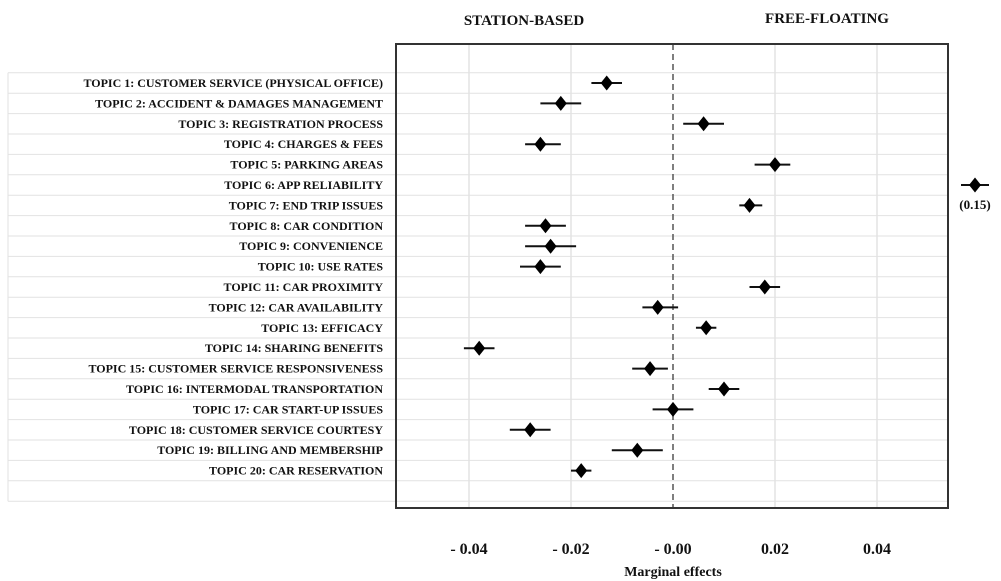 The height and width of the screenshot is (581, 1001). Describe the element at coordinates (311, 246) in the screenshot. I see `topic-label: TOPIC 9: CONVENIENCE` at that location.